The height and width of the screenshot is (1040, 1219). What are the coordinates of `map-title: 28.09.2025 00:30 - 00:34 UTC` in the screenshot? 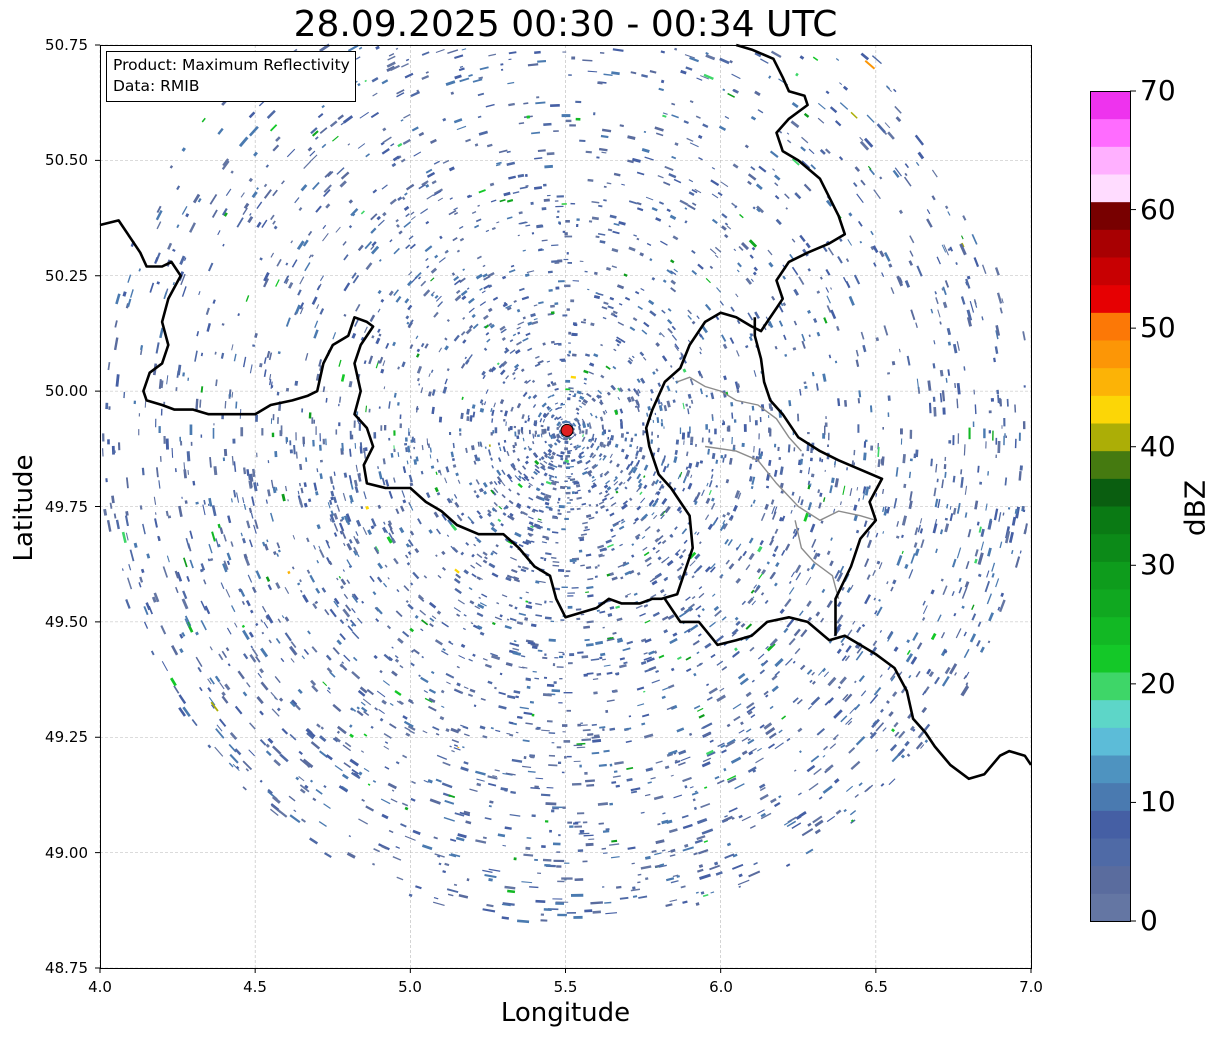 It's located at (565, 24).